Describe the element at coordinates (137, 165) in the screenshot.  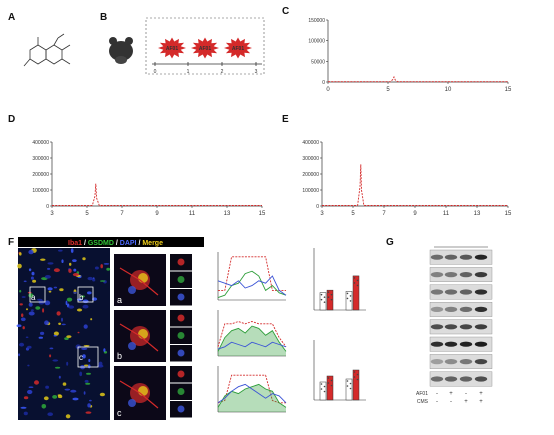
I see `panel-d: D 0 100000 200000 300000 400000 3 5 7 9 11 13 15` at that location.